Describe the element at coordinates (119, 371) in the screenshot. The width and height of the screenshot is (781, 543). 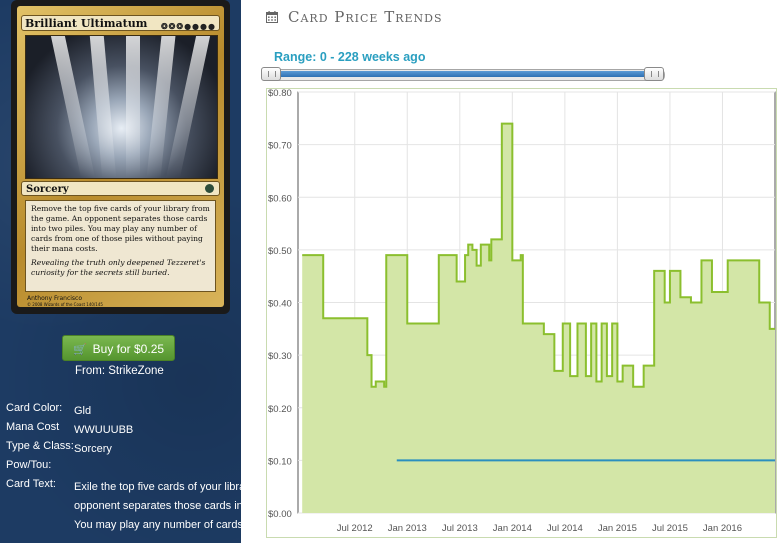
I see `buy-vendor: From: StrikeZone` at that location.